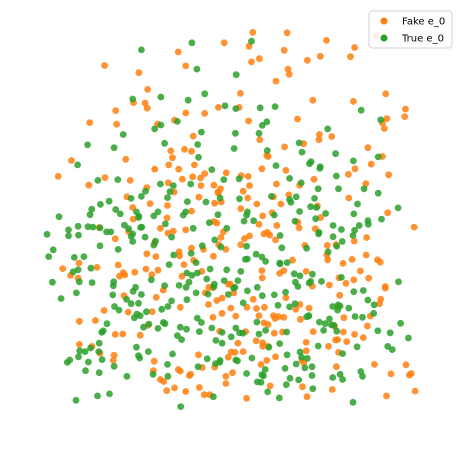  What do you see at coordinates (384, 38) in the screenshot?
I see `legend-marker-true` at bounding box center [384, 38].